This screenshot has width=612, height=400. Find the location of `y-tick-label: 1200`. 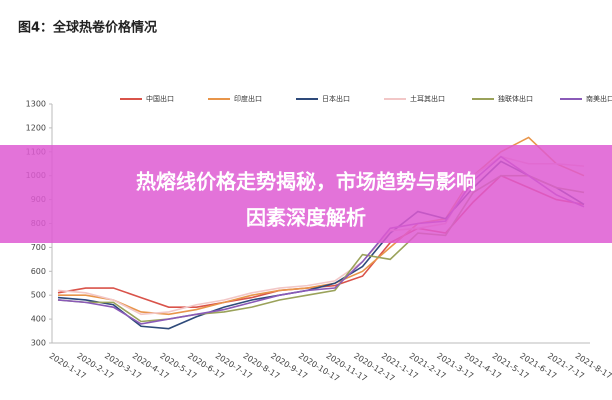

y-tick-label: 1200 is located at coordinates (36, 127).